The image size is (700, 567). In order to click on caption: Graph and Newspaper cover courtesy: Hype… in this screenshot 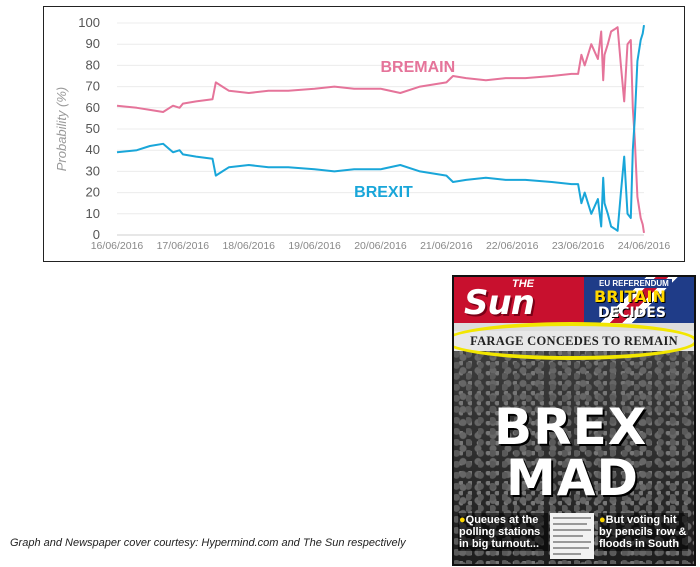, I will do `click(208, 543)`.